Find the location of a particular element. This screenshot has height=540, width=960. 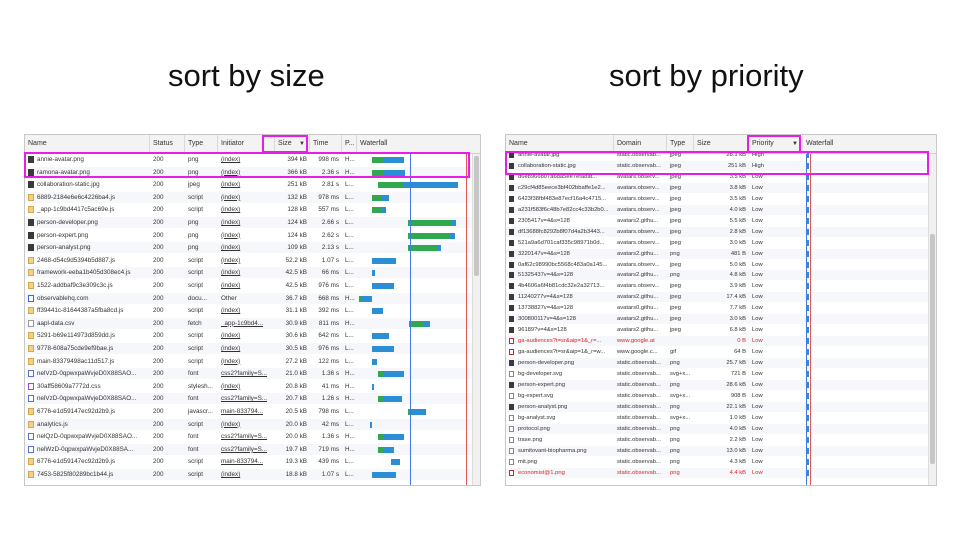

request-name: bg-analyst.svg is located at coordinates (537, 417).